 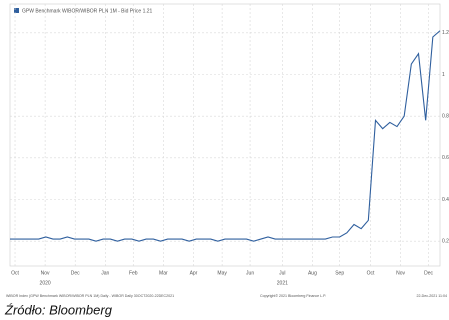 What do you see at coordinates (133, 273) in the screenshot?
I see `x-tick-label: Feb` at bounding box center [133, 273].